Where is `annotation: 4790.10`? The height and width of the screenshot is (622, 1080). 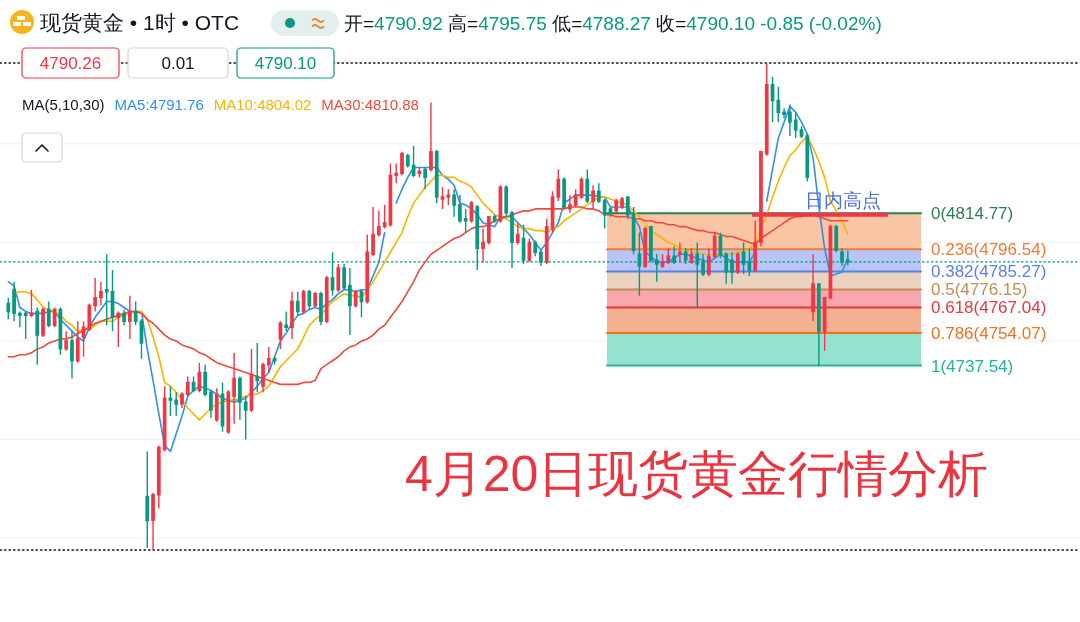
annotation: 4790.10 is located at coordinates (285, 63).